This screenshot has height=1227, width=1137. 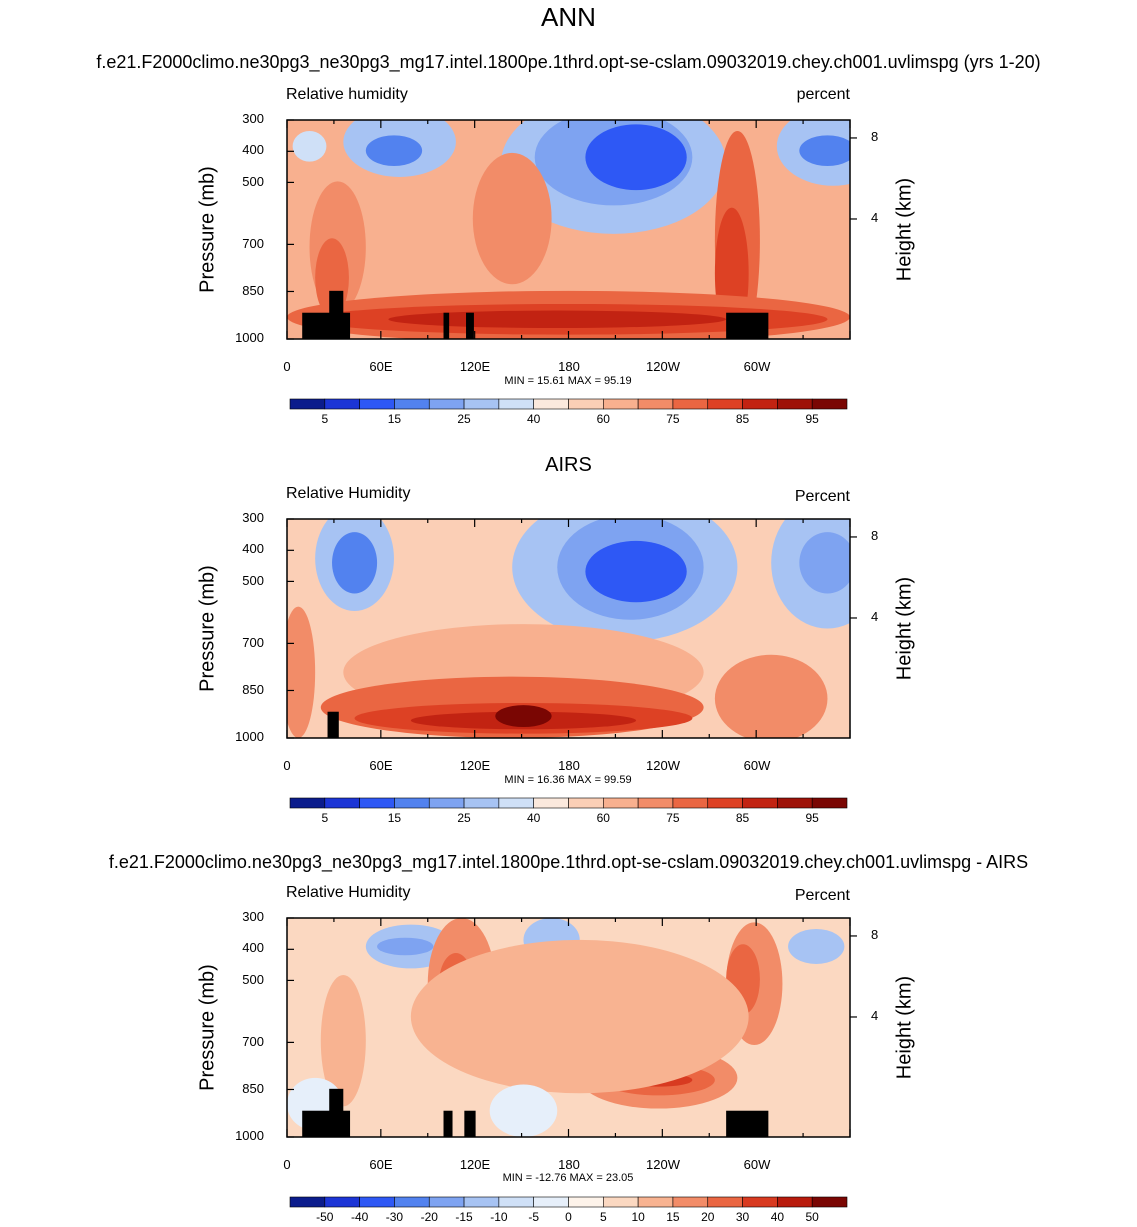 I want to click on panel-3-xtick: 120W, so click(x=663, y=1164).